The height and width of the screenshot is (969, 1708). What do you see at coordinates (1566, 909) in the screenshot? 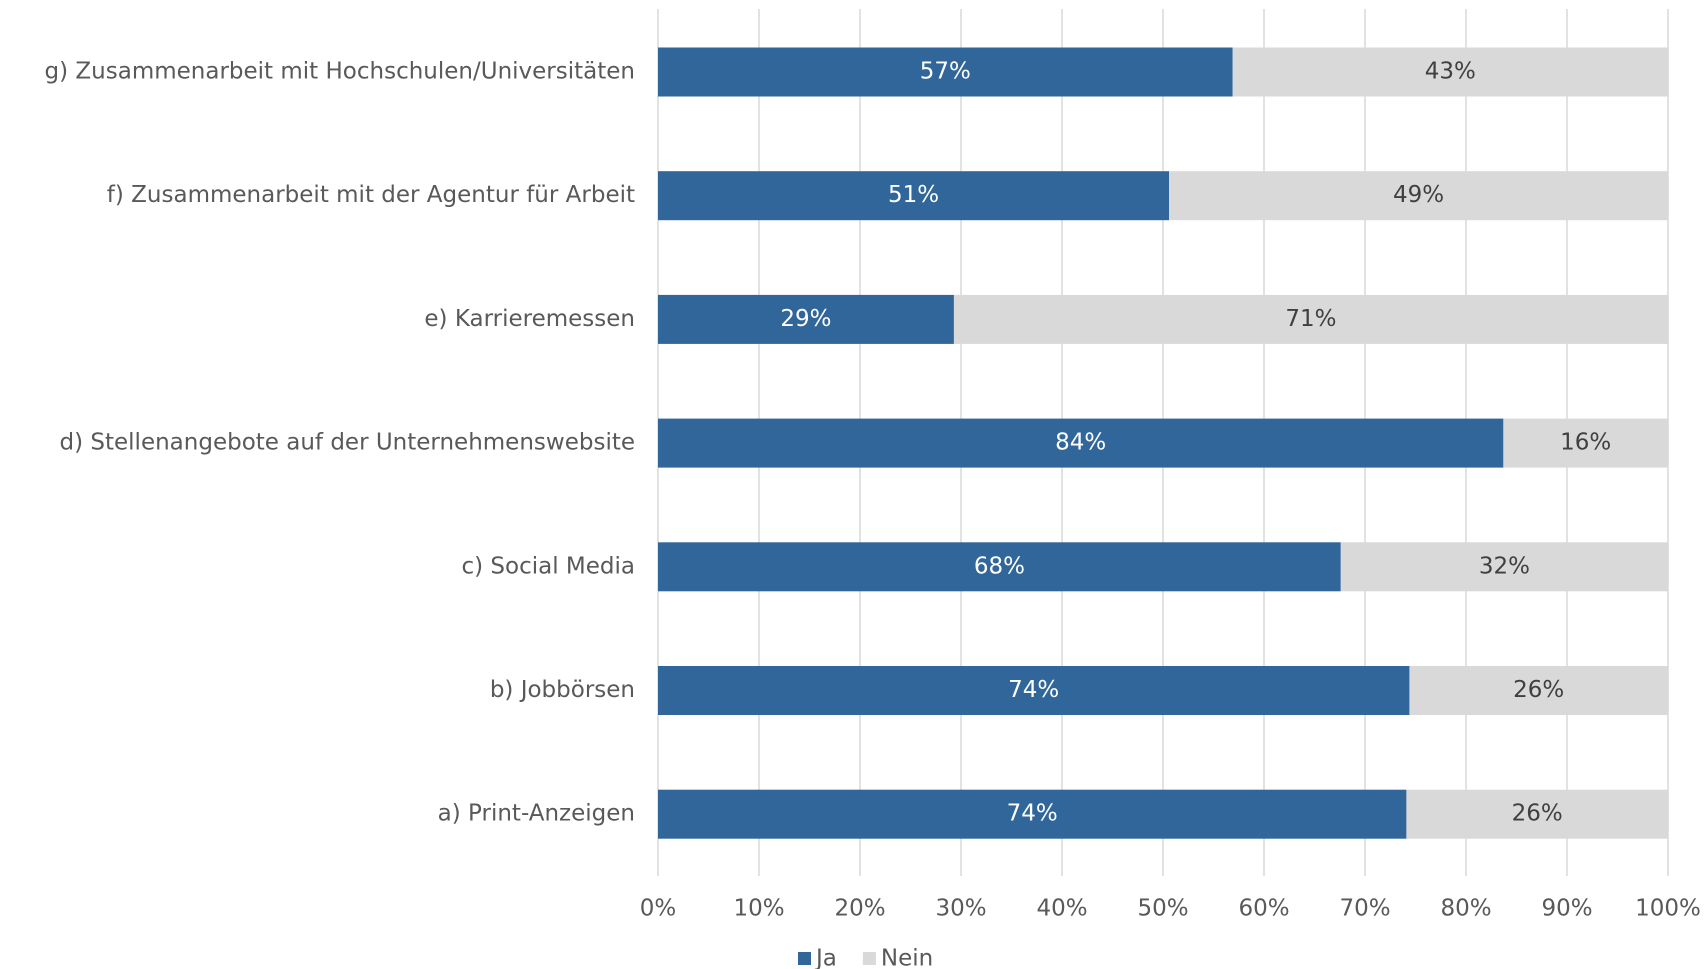
I see `x-tick-label: 90%` at bounding box center [1566, 909].